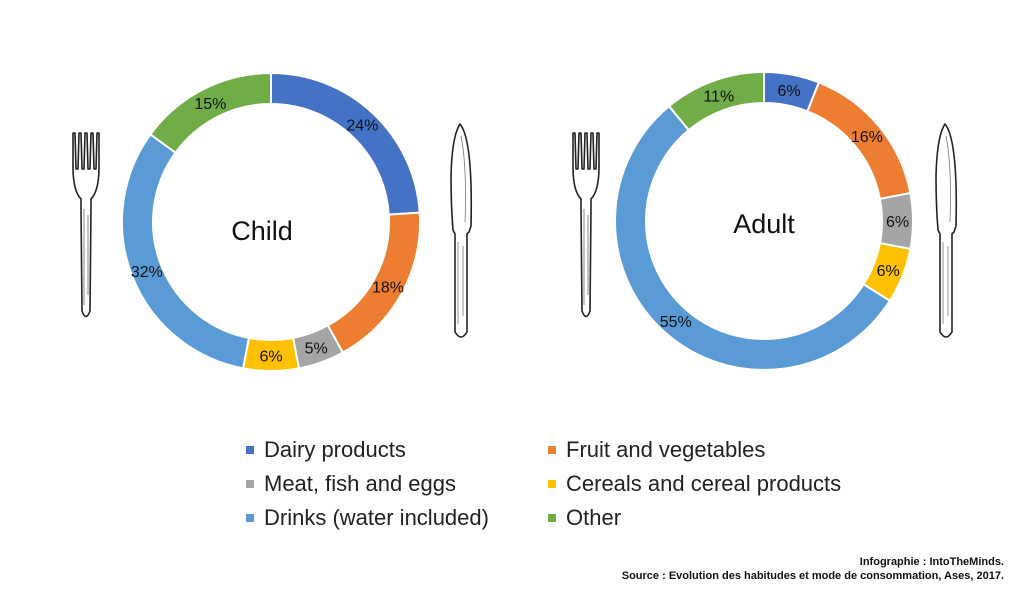  I want to click on donut-adult-label-other: 11%, so click(718, 96).